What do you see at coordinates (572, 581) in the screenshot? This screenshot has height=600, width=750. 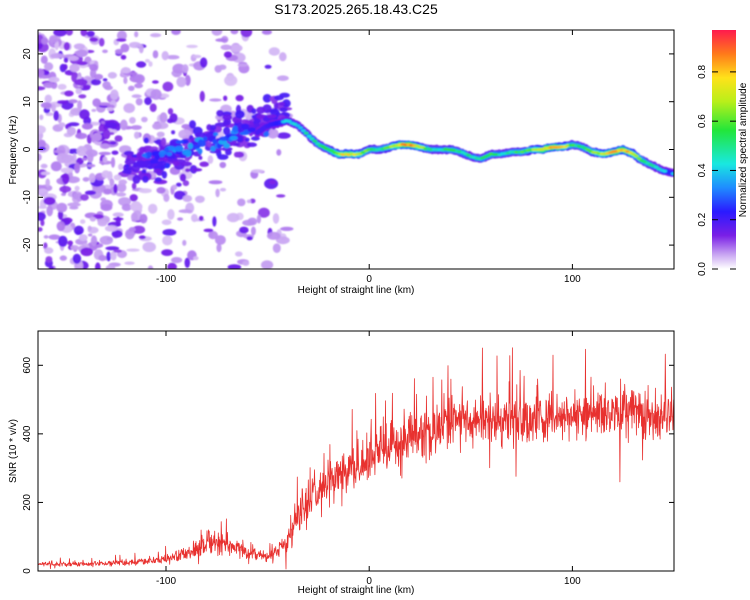 I see `x-tick-label: 100` at bounding box center [572, 581].